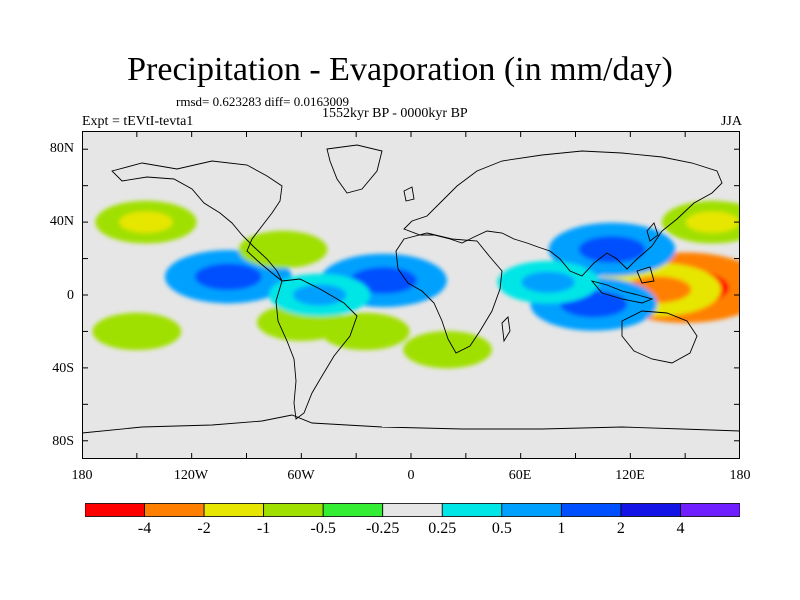  I want to click on colorbar, so click(412, 510).